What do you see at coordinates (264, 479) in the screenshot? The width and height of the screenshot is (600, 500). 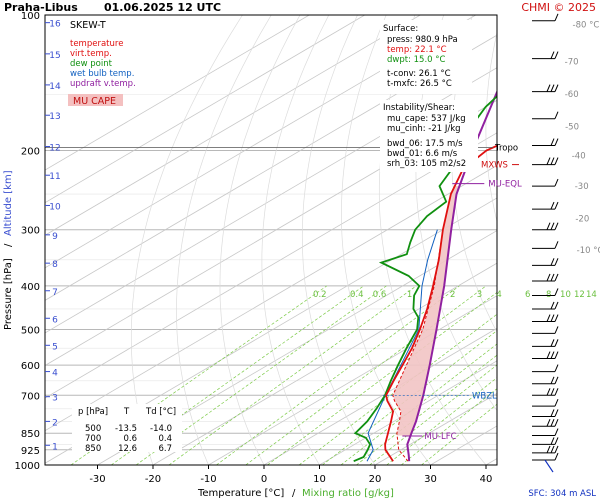 I see `temperature-tick-label: 0` at bounding box center [264, 479].